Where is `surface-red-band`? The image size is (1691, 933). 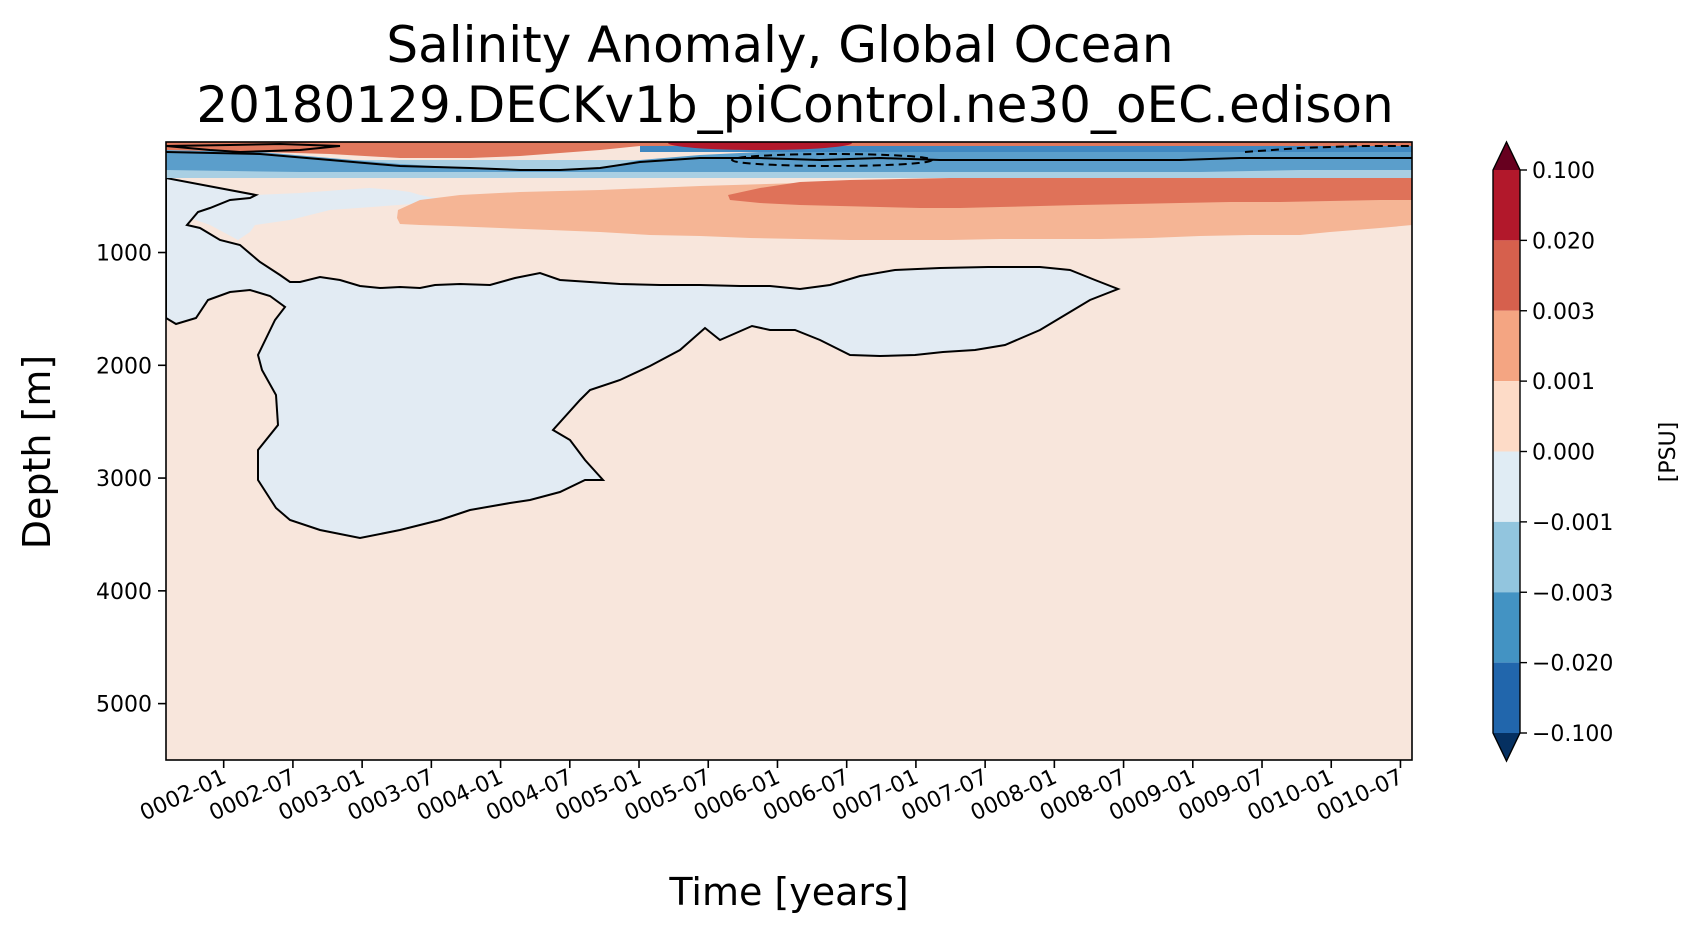
surface-red-band is located at coordinates (789, 150).